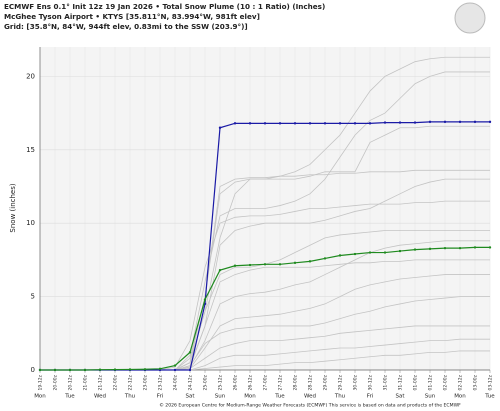 This screenshot has width=500, height=411. I want to click on x-tick-label: 01-12z, so click(431, 382).